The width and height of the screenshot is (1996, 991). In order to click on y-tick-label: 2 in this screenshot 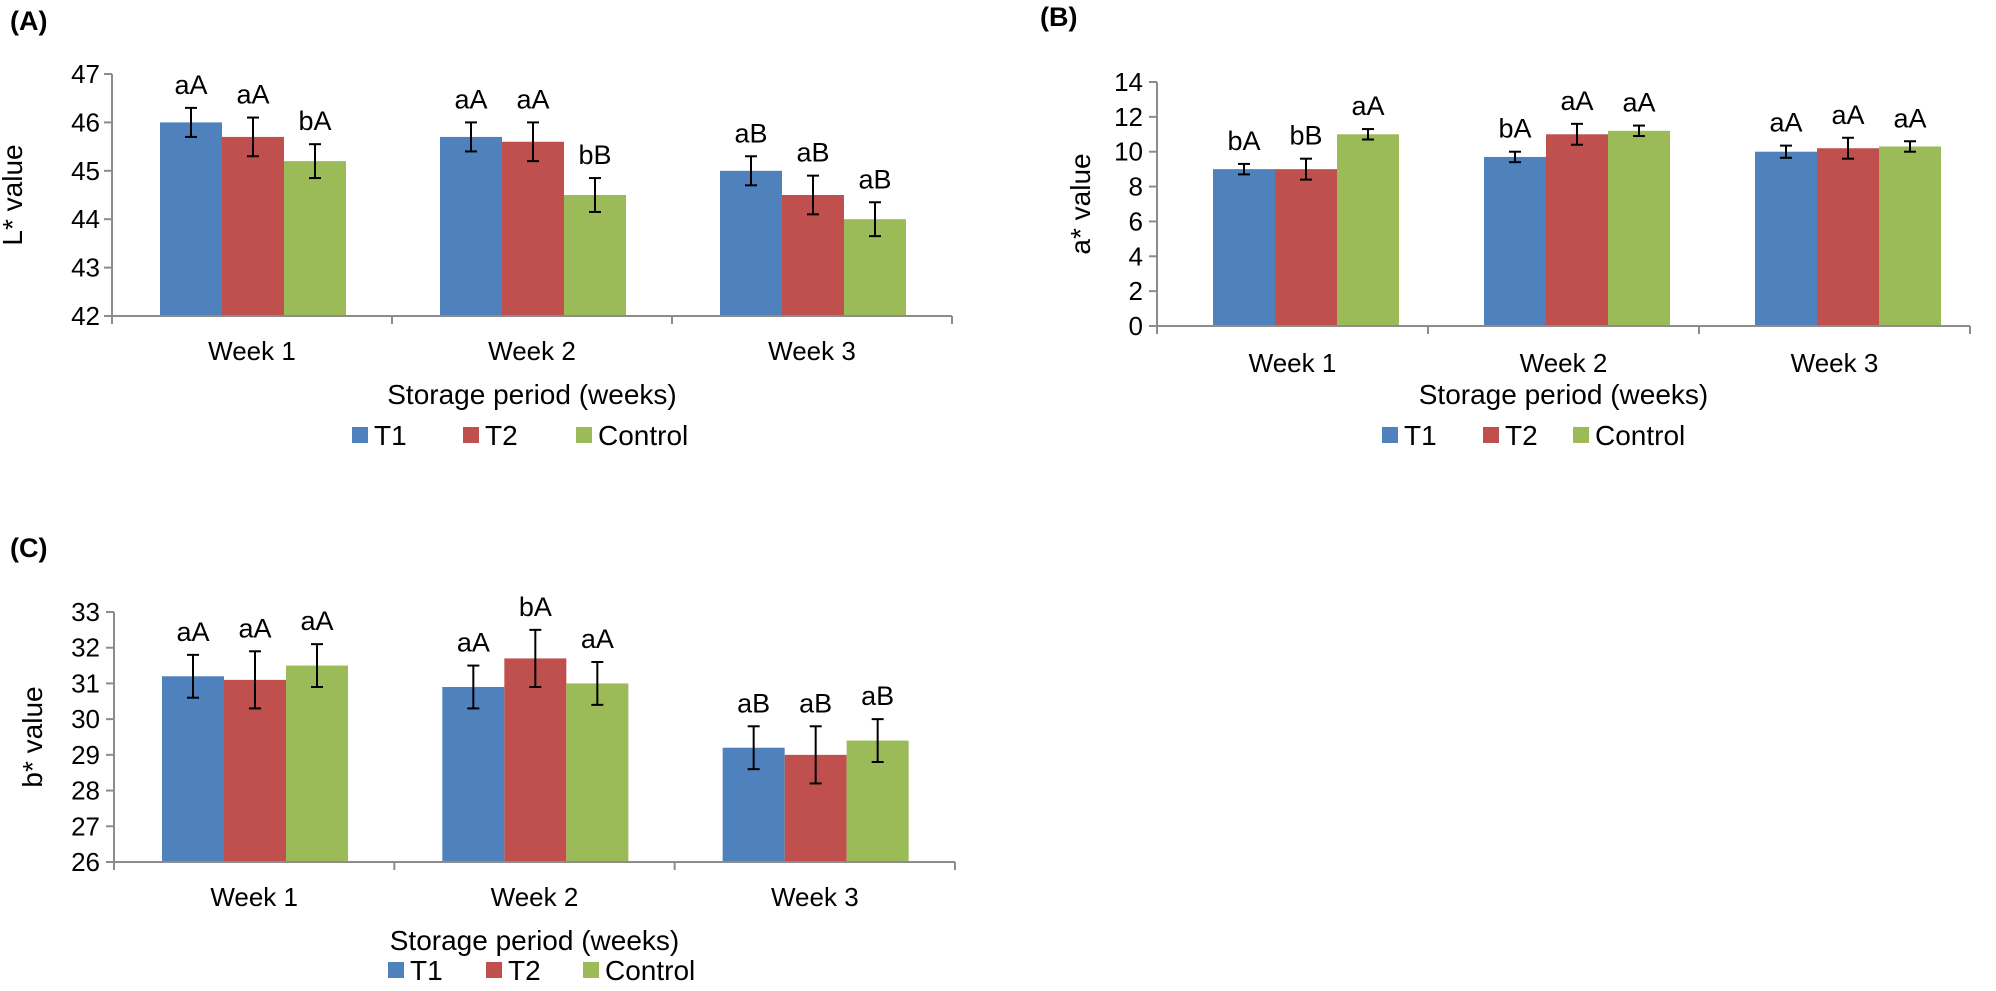, I will do `click(1136, 291)`.